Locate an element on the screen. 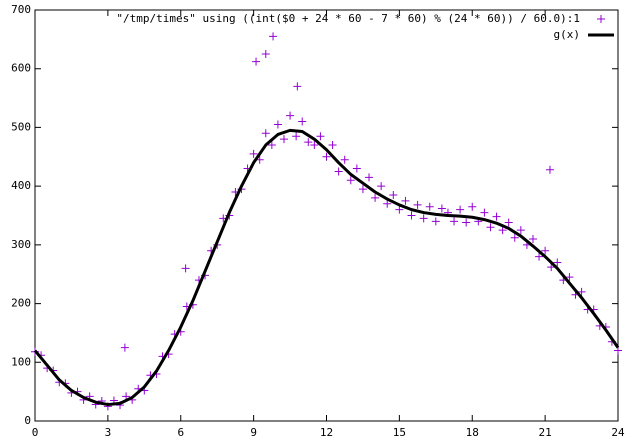 The height and width of the screenshot is (444, 629). x-tick-label: 6 is located at coordinates (180, 432).